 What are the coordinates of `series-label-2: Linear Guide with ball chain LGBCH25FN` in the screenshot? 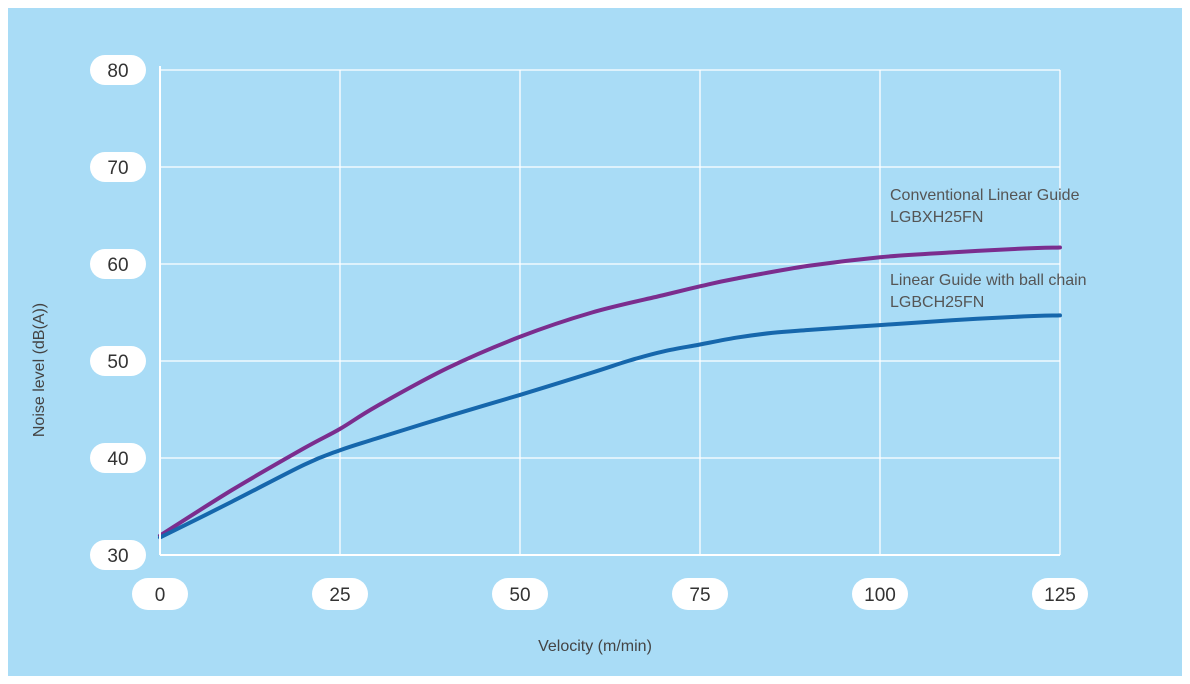 It's located at (988, 291).